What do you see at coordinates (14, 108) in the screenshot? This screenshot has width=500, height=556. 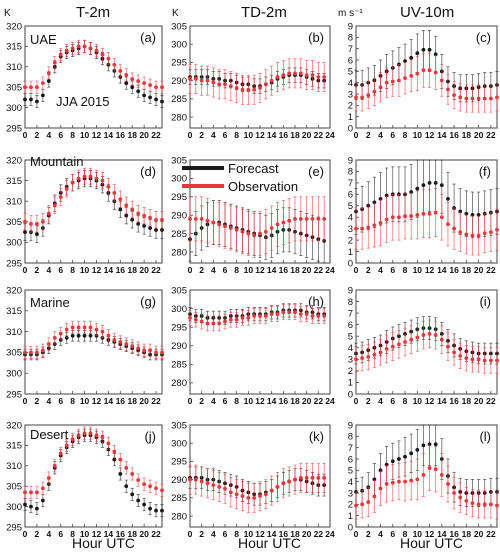 I see `y-tick-label: 300` at bounding box center [14, 108].